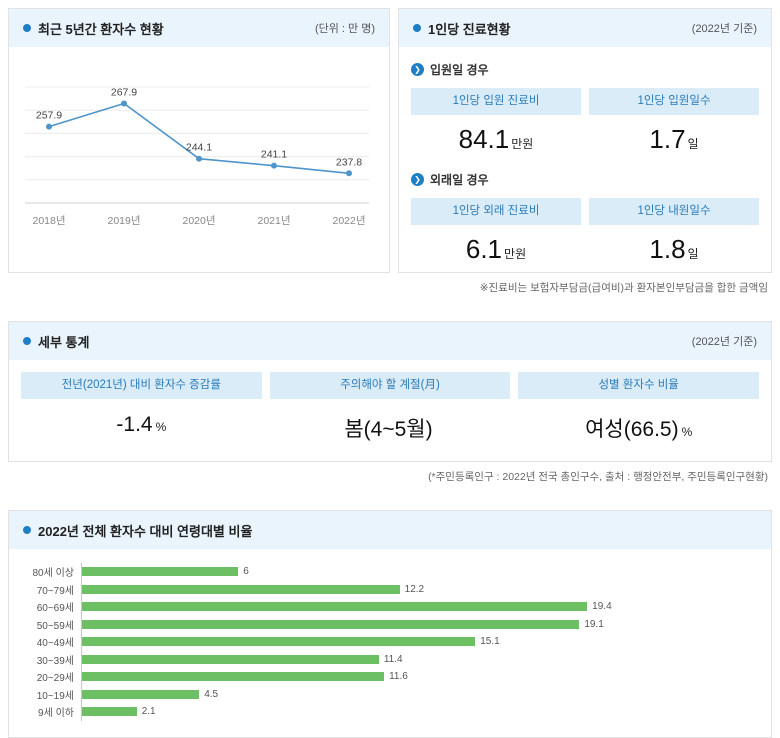 The width and height of the screenshot is (780, 738). What do you see at coordinates (515, 254) in the screenshot?
I see `stat-unit: 만원` at bounding box center [515, 254].